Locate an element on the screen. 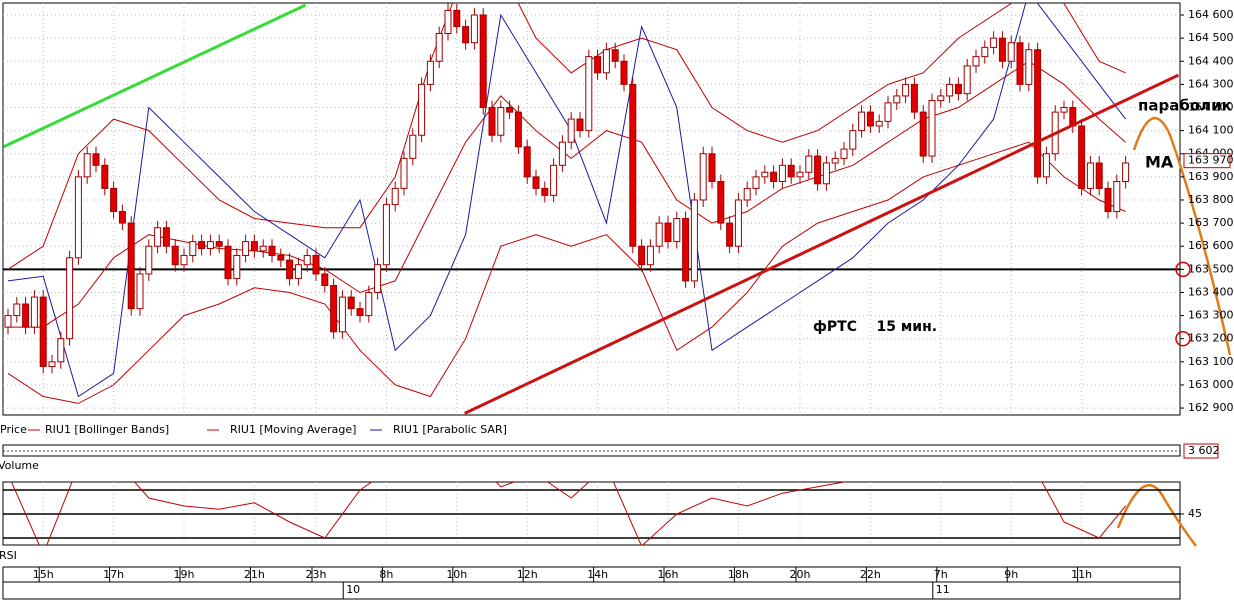  volume-last-box is located at coordinates (1201, 451).